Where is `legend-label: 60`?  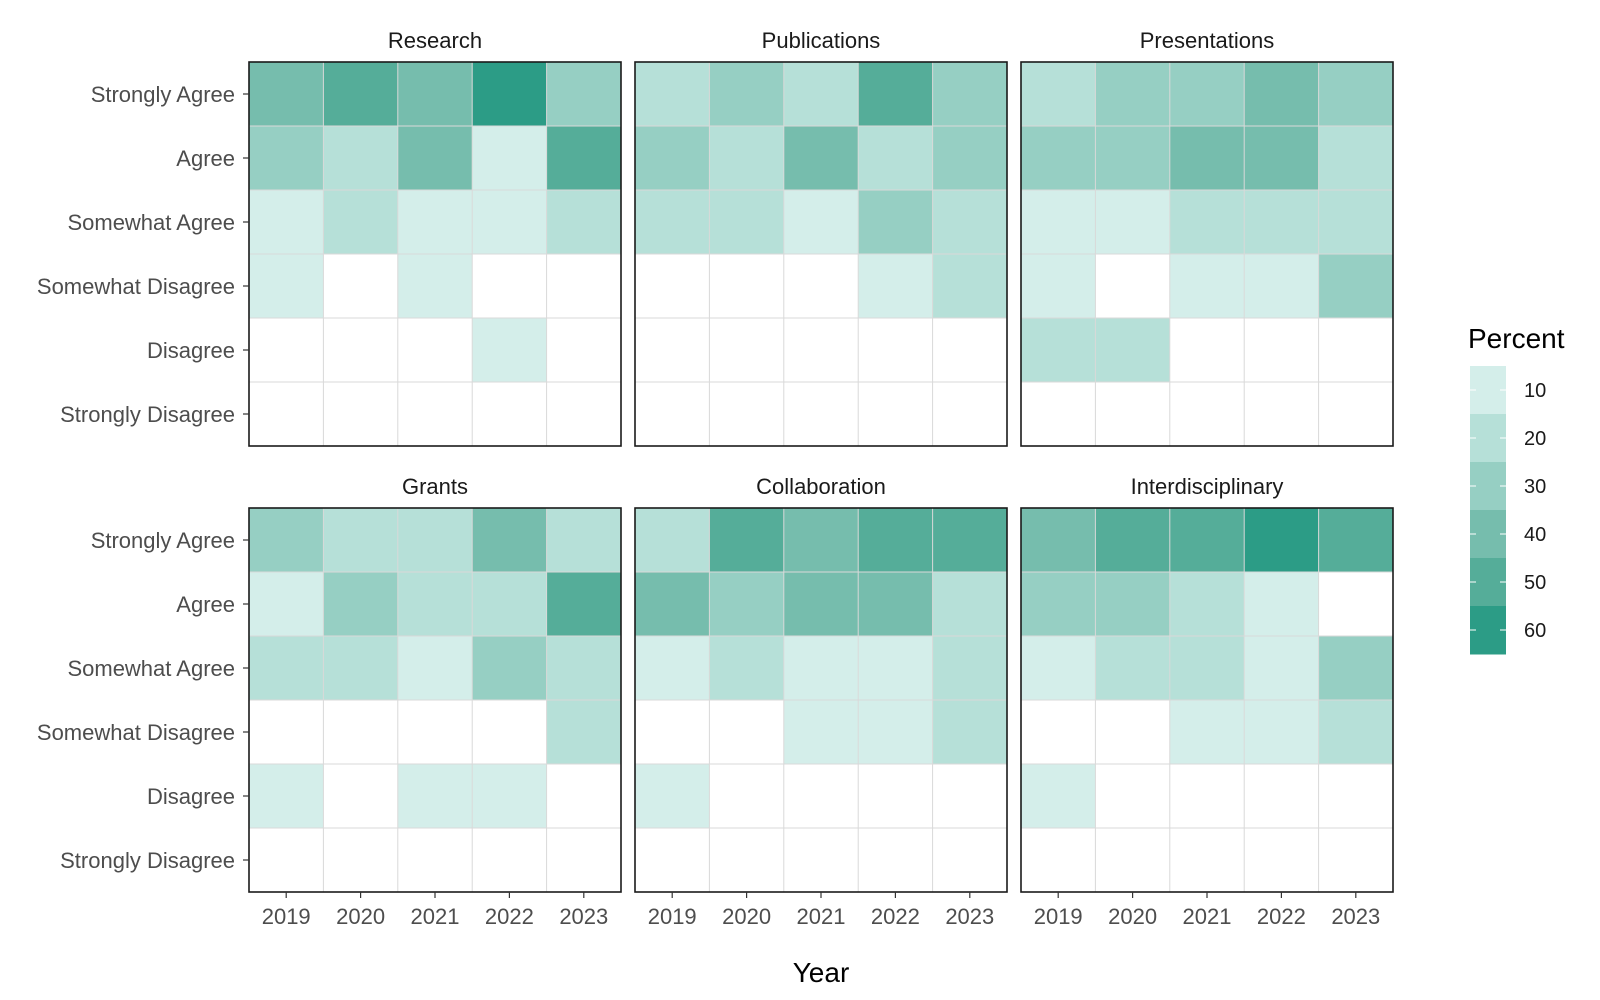 legend-label: 60 is located at coordinates (1535, 631).